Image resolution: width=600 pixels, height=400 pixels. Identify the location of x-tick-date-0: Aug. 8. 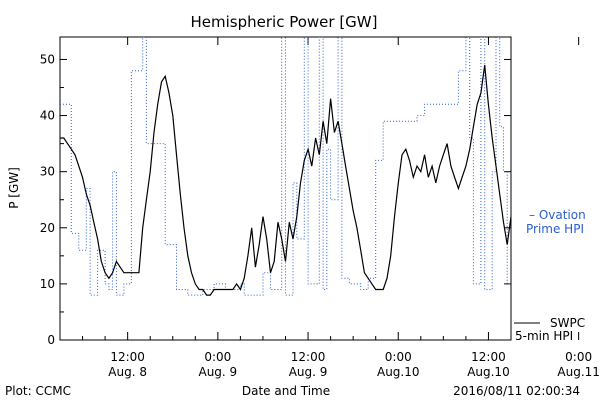
(127, 372).